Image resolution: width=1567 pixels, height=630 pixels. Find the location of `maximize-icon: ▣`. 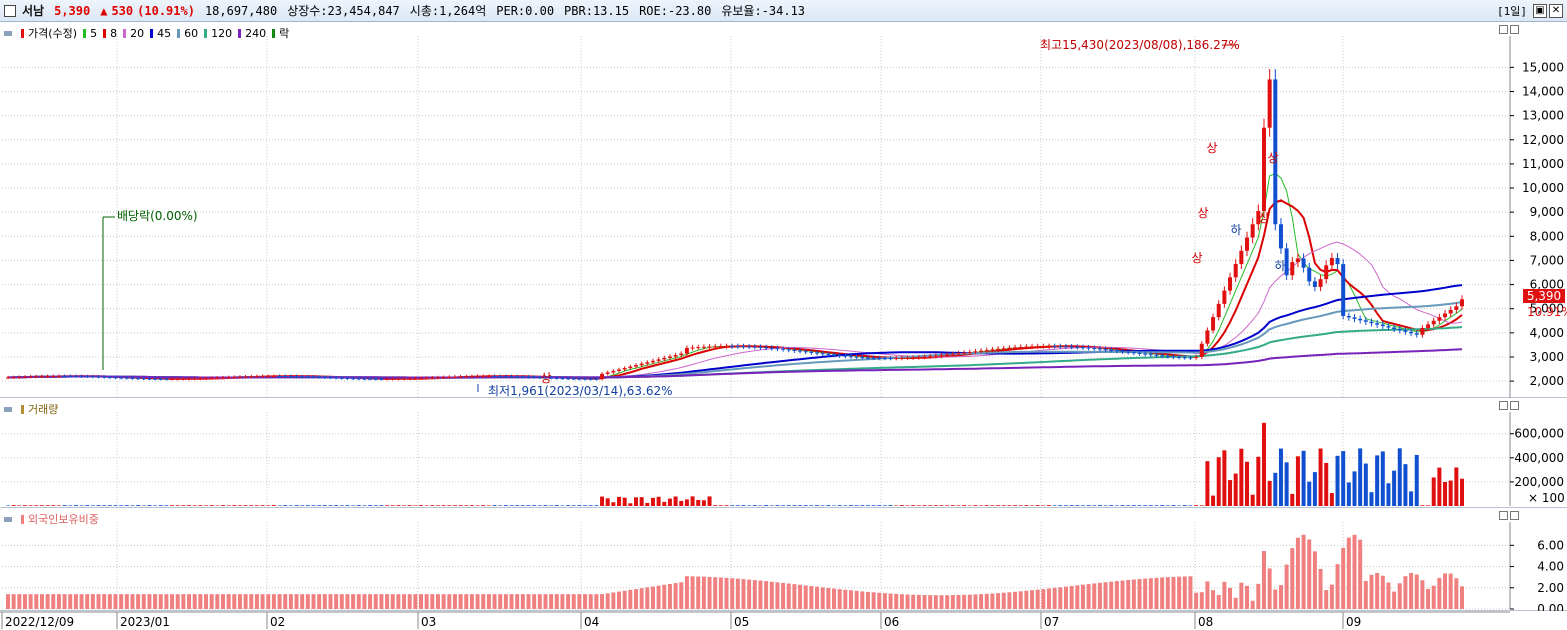

maximize-icon: ▣ is located at coordinates (1540, 11).